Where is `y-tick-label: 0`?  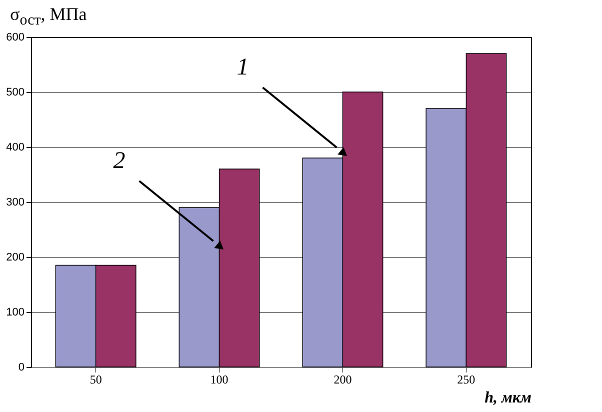
y-tick-label: 0 is located at coordinates (21, 368).